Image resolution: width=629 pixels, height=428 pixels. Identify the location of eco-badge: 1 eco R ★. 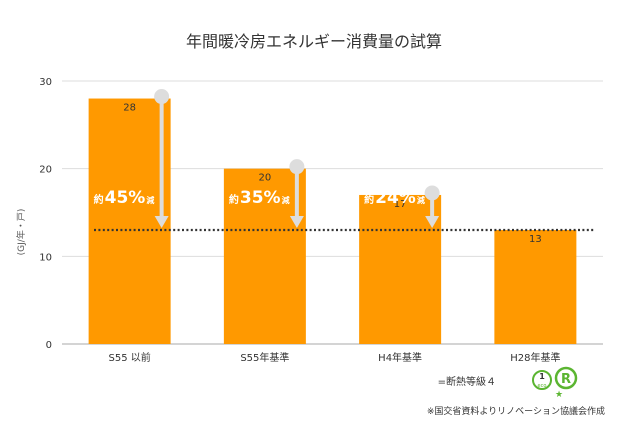
(555, 383).